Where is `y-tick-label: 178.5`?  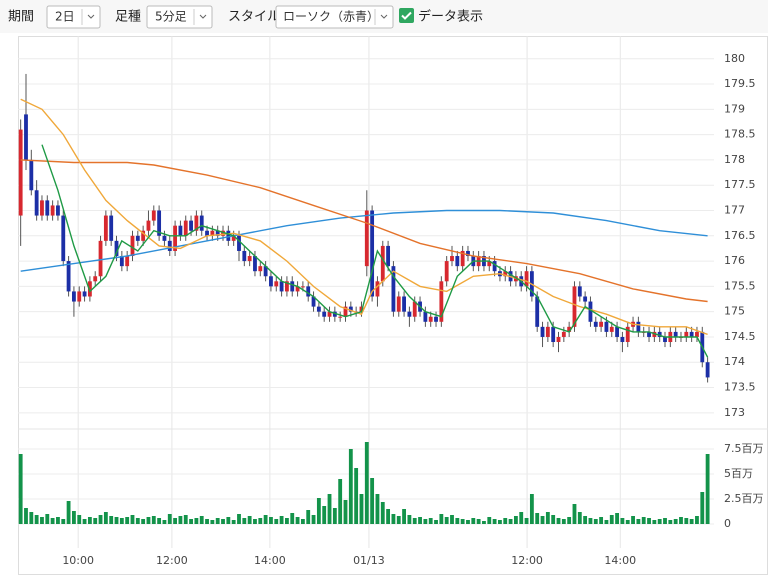 y-tick-label: 178.5 is located at coordinates (740, 134).